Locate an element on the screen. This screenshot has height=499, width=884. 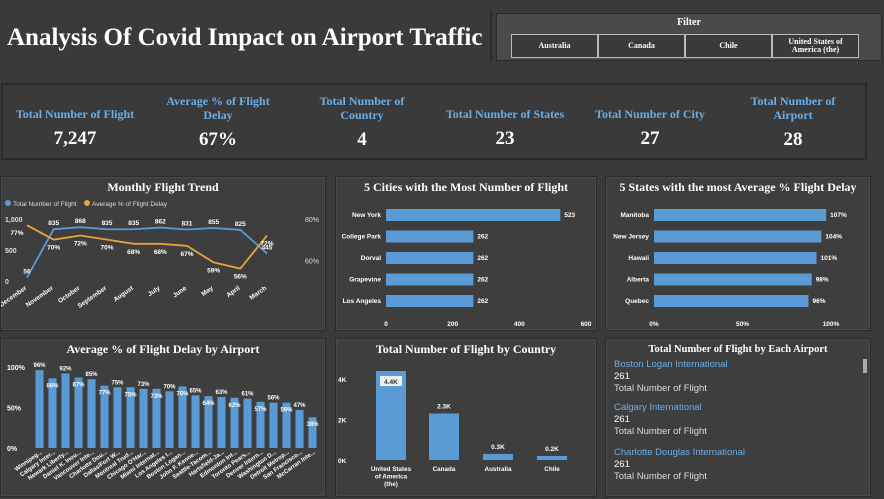
data-label: 70% is located at coordinates (169, 387).